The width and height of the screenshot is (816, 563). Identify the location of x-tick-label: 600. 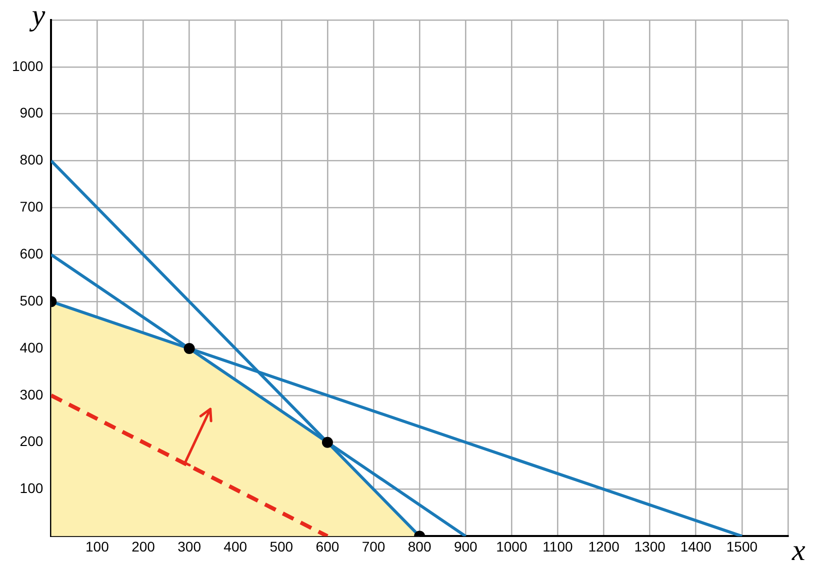
(328, 546).